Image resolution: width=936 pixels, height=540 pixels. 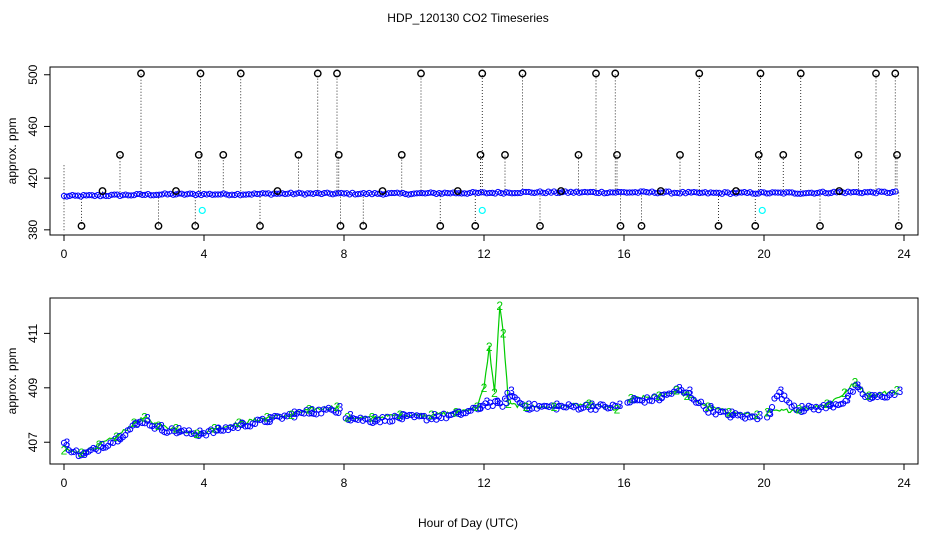 I want to click on top-x-tick-label: 4, so click(x=204, y=254).